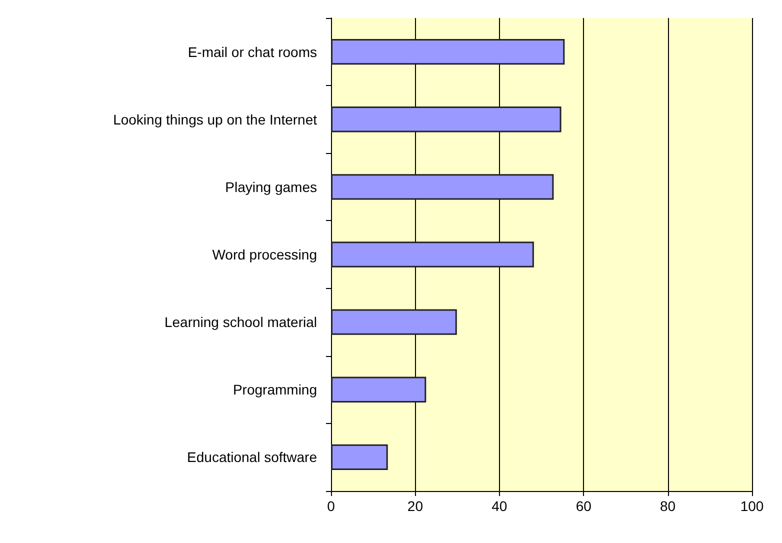  What do you see at coordinates (252, 52) in the screenshot?
I see `y-tick-label: E-mail or chat rooms` at bounding box center [252, 52].